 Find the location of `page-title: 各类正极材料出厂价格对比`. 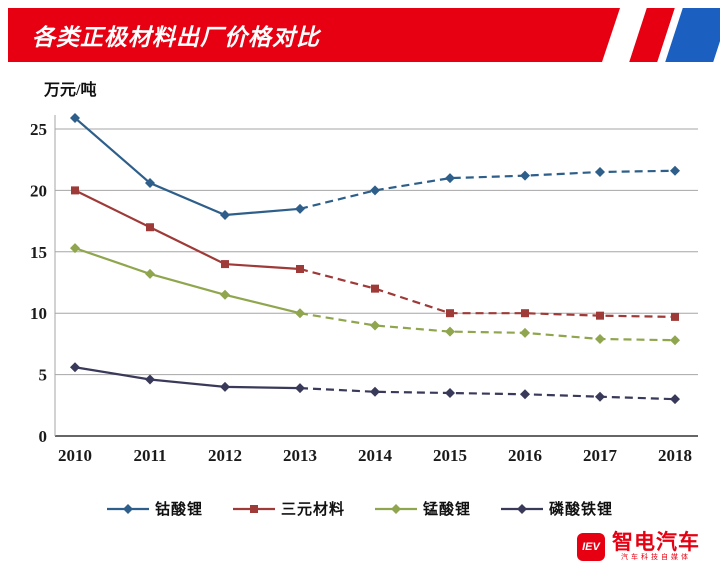

page-title: 各类正极材料出厂价格对比 is located at coordinates (176, 37).